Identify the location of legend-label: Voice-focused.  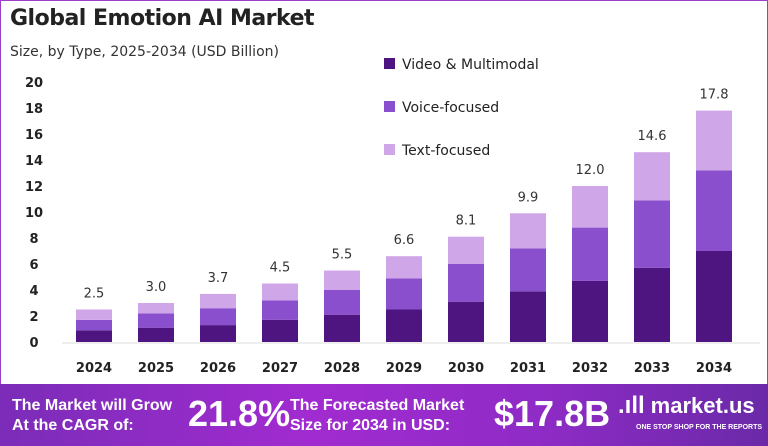
(450, 108).